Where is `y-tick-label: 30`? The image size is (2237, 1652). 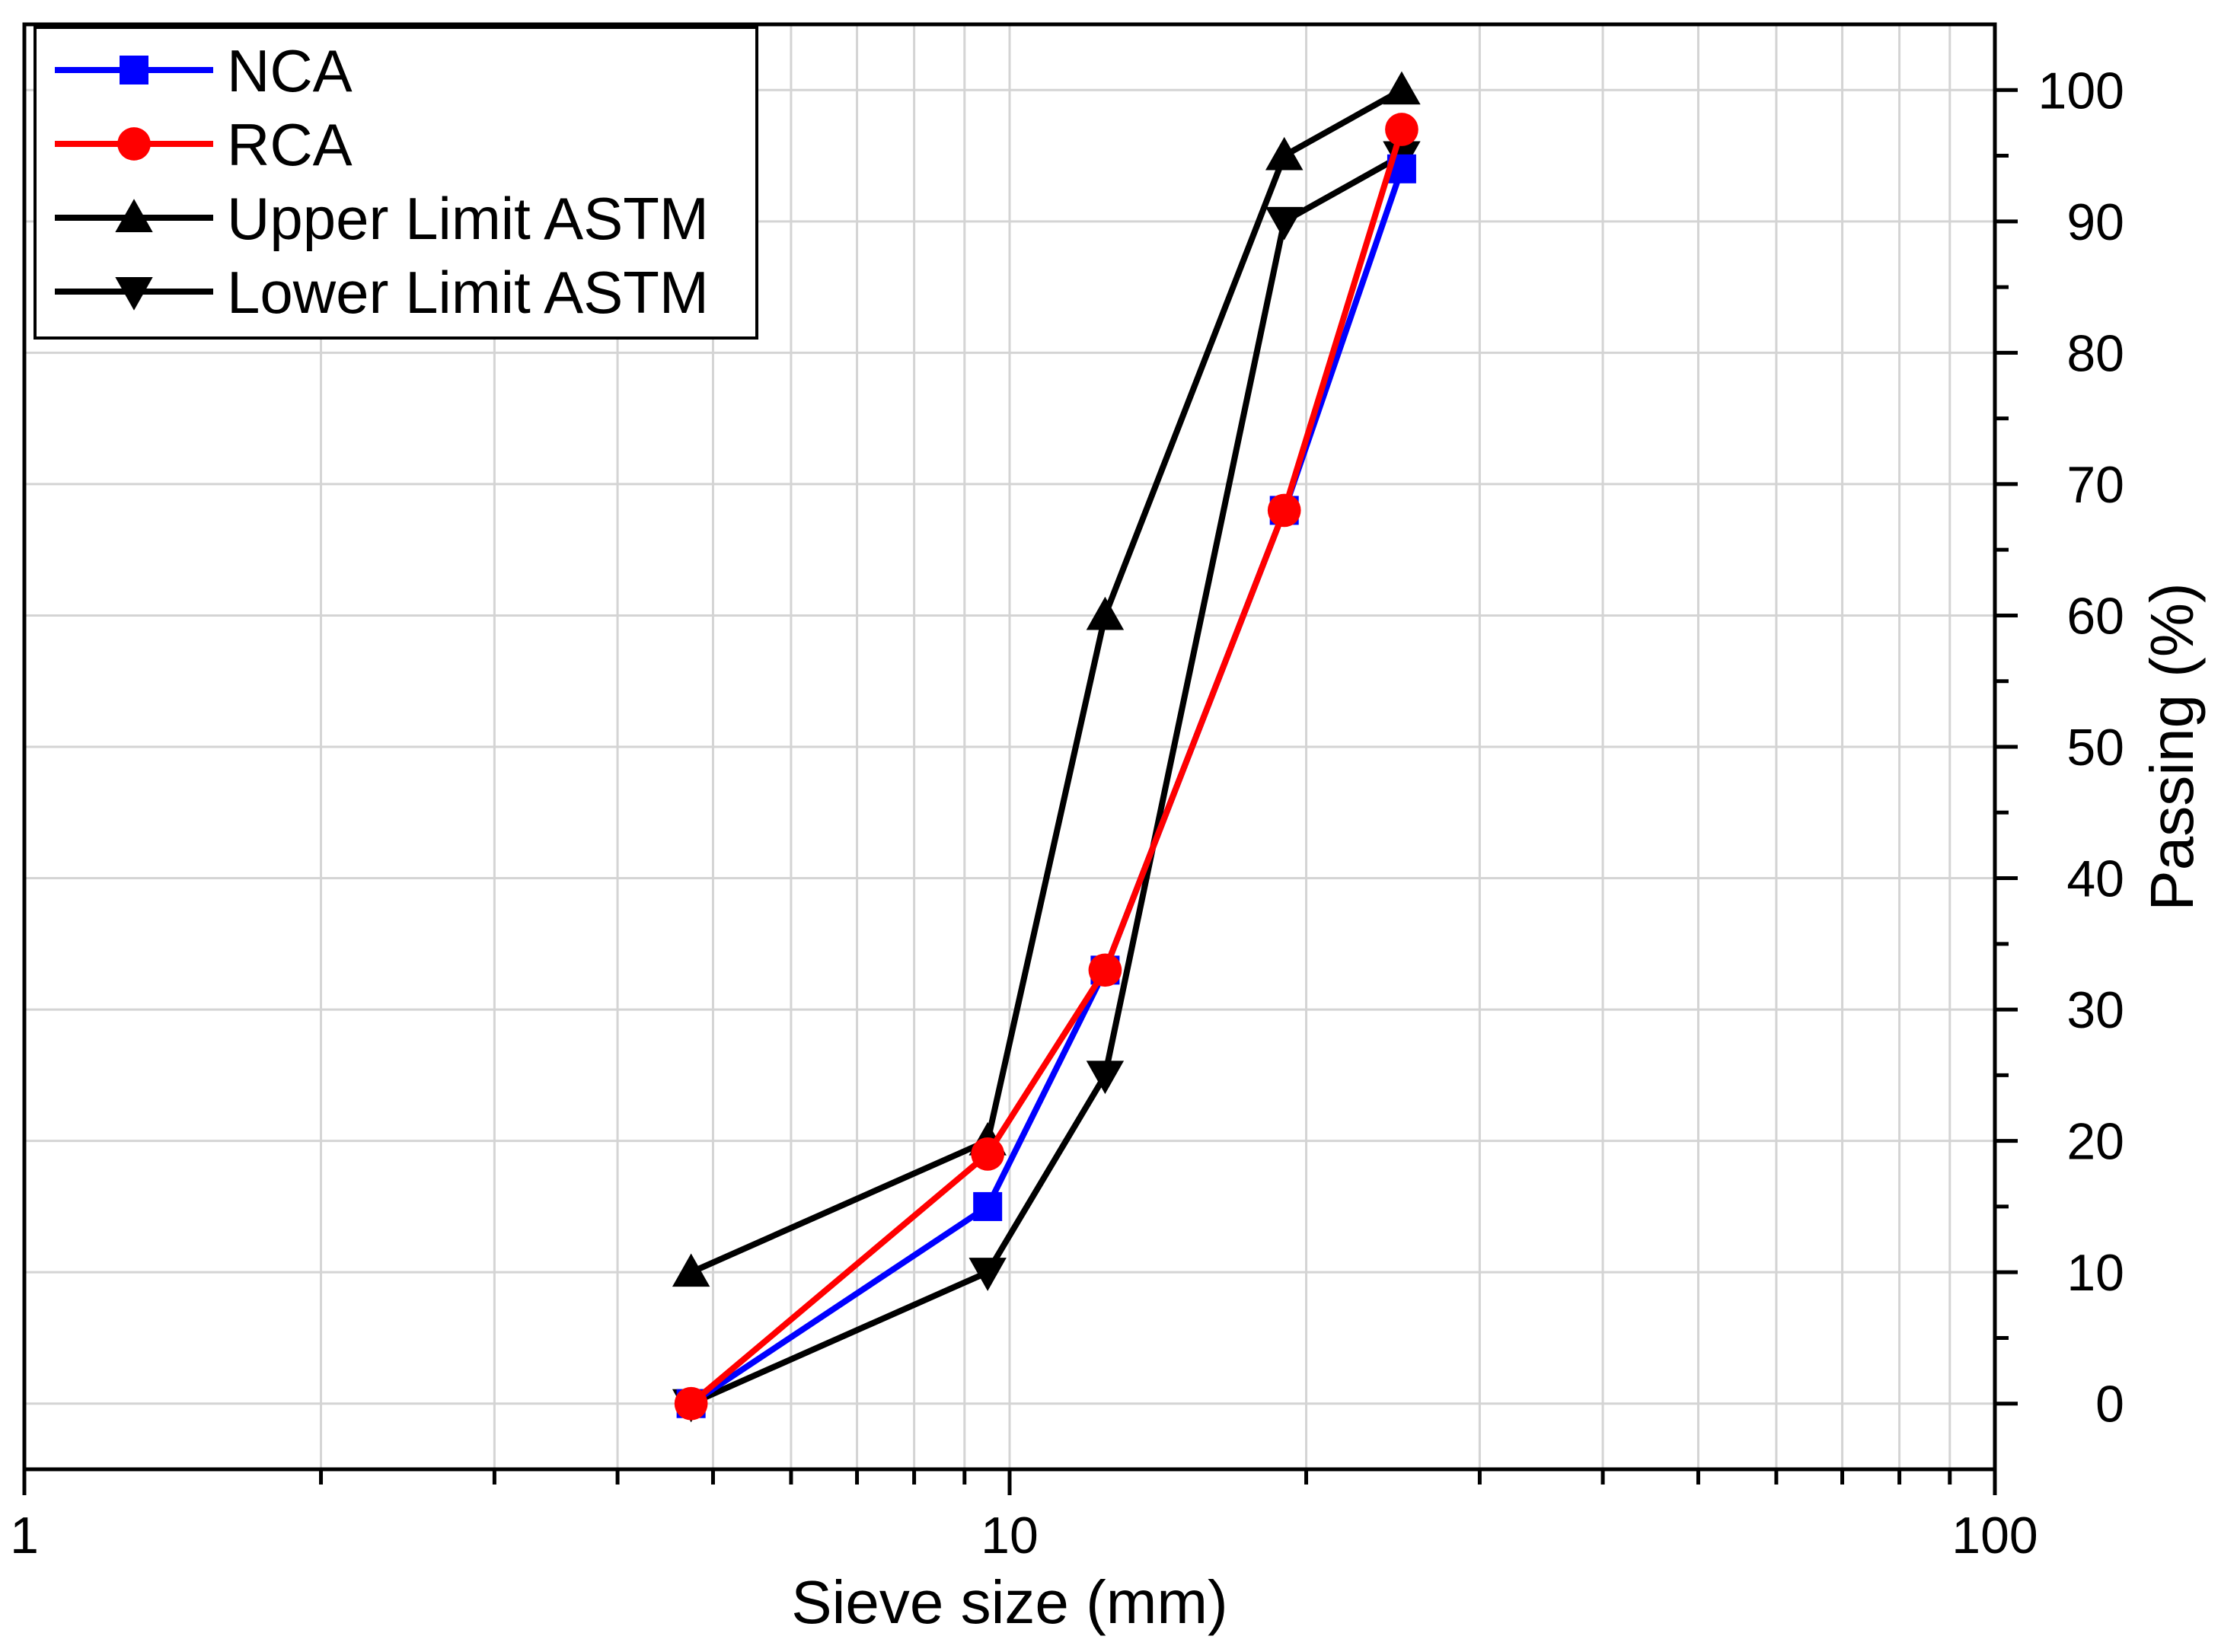
y-tick-label: 30 is located at coordinates (2095, 1010).